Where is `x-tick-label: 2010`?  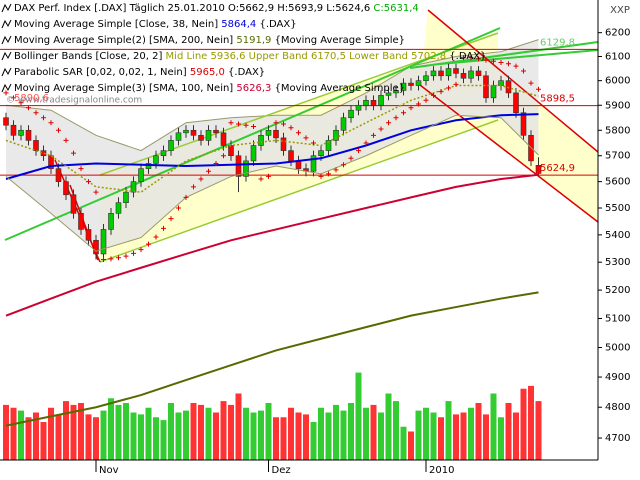 x-tick-label: 2010 is located at coordinates (441, 470).